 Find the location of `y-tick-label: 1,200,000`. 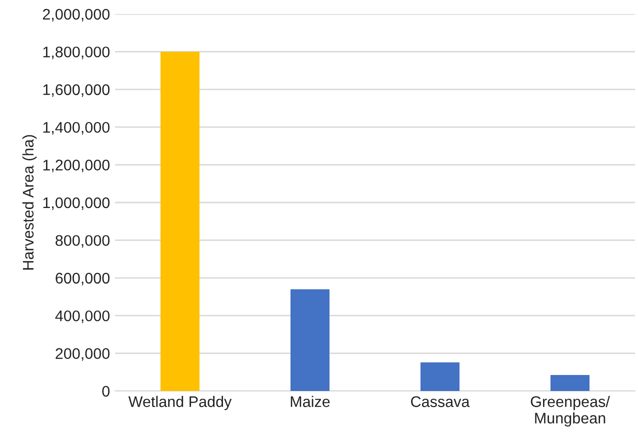

y-tick-label: 1,200,000 is located at coordinates (76, 166).